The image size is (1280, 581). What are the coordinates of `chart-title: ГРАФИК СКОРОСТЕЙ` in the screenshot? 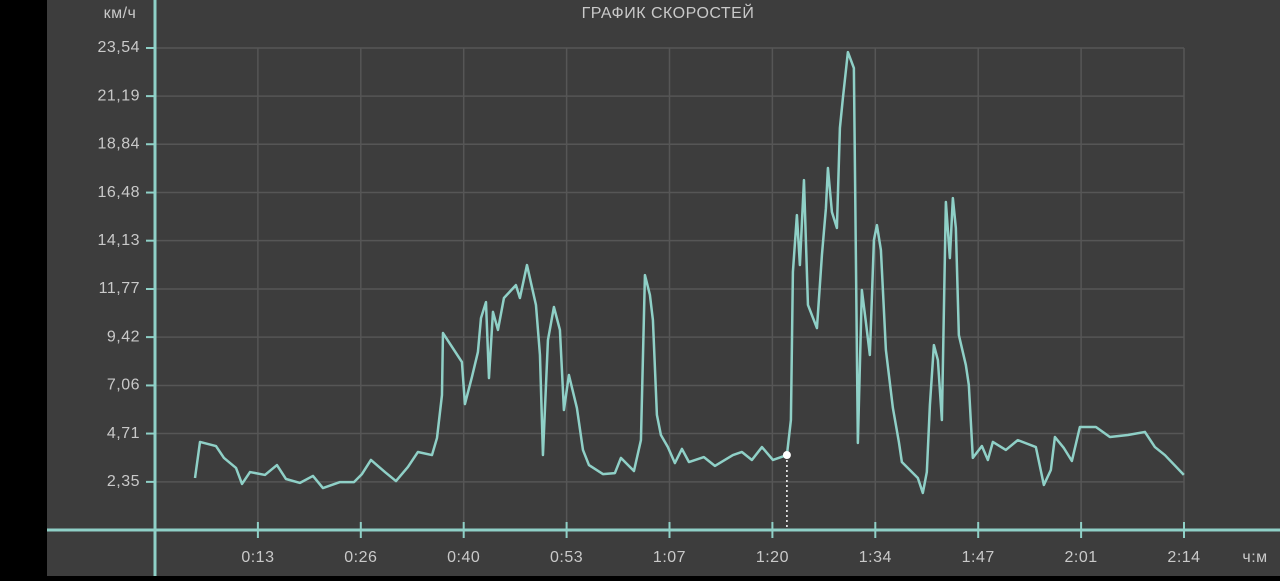 It's located at (668, 12).